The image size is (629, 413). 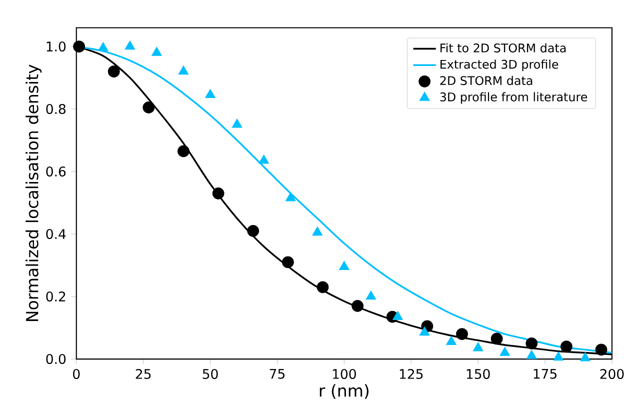 I want to click on x-tick-label: 75, so click(x=277, y=374).